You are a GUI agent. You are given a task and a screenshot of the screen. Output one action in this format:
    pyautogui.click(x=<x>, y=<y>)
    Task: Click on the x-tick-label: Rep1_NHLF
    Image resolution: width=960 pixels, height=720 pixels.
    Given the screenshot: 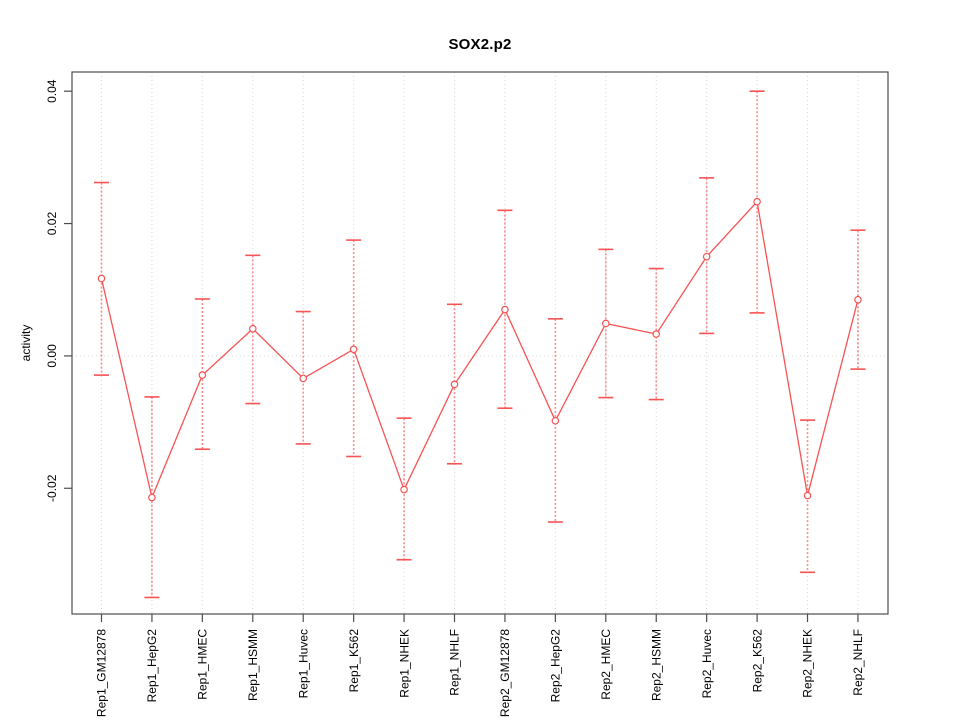 What is the action you would take?
    pyautogui.click(x=455, y=662)
    